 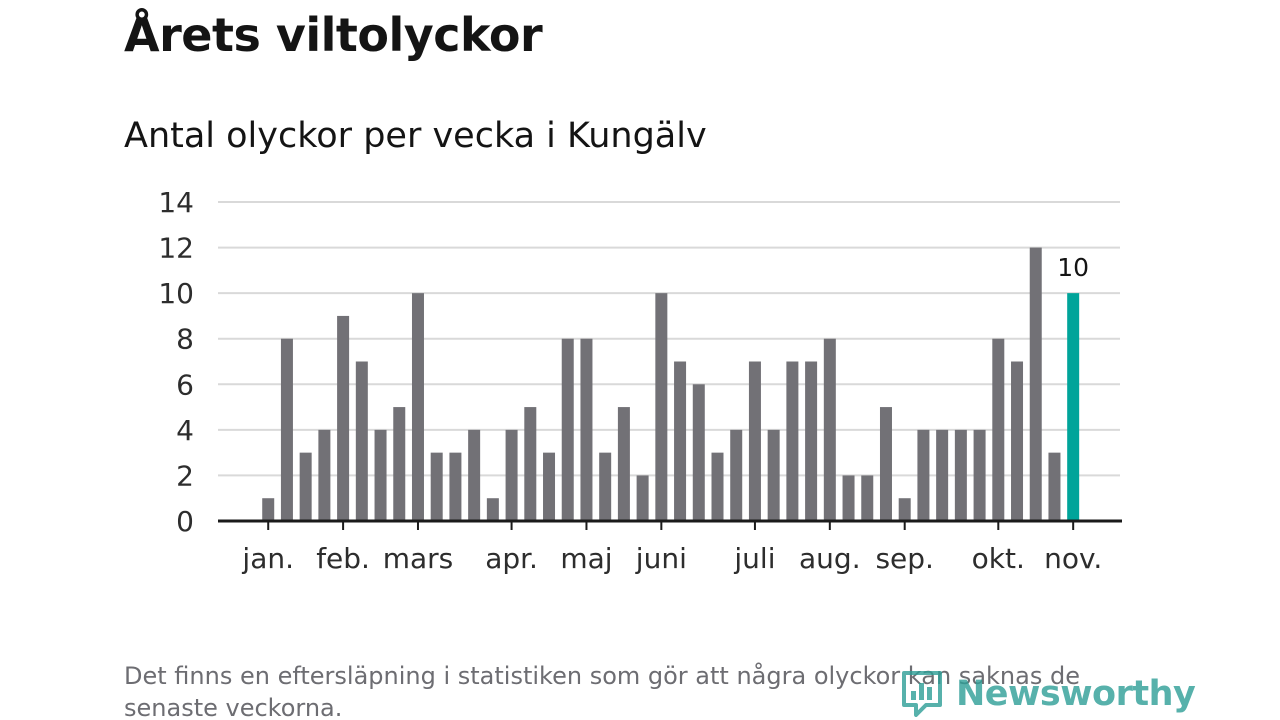 I want to click on logo-text: Newsworthy, so click(x=1076, y=694).